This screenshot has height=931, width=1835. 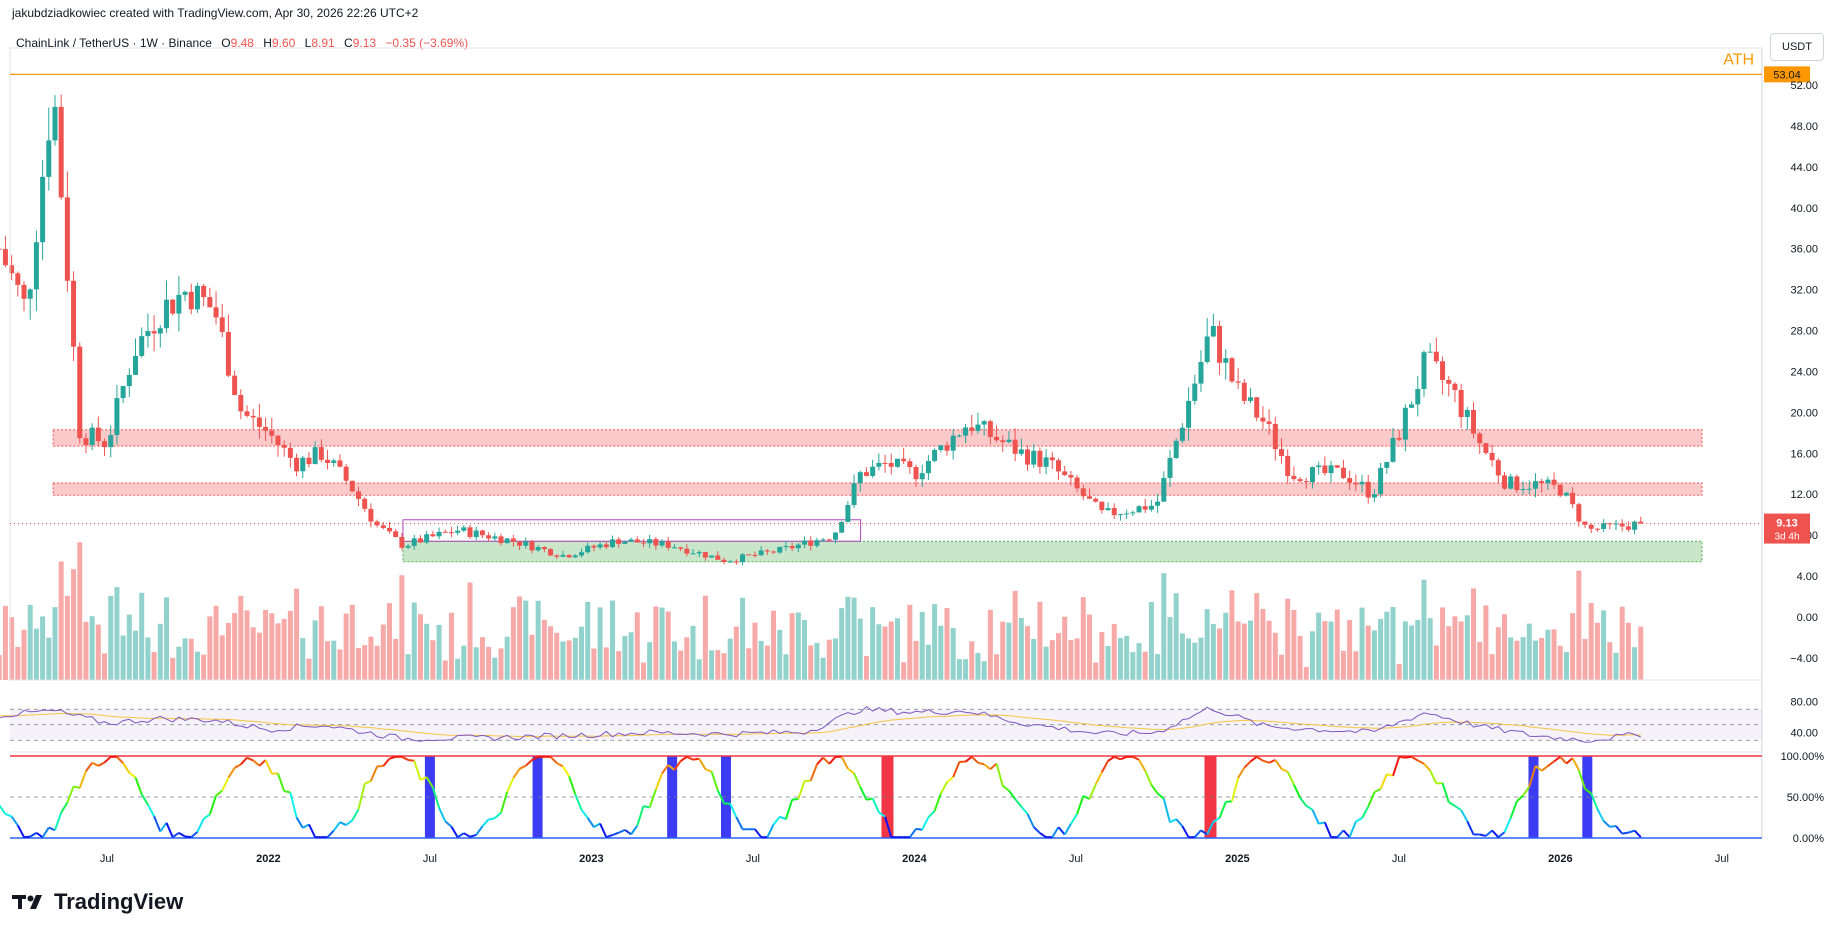 I want to click on y-tick-label: 52.00, so click(x=1804, y=86).